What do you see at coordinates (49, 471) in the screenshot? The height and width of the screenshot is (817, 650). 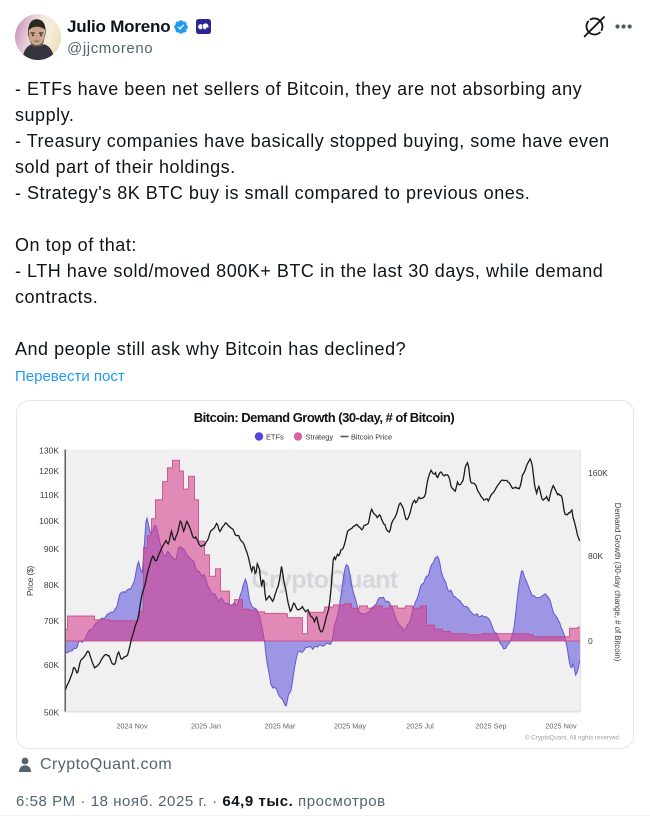 I see `svg-text: 120K` at bounding box center [49, 471].